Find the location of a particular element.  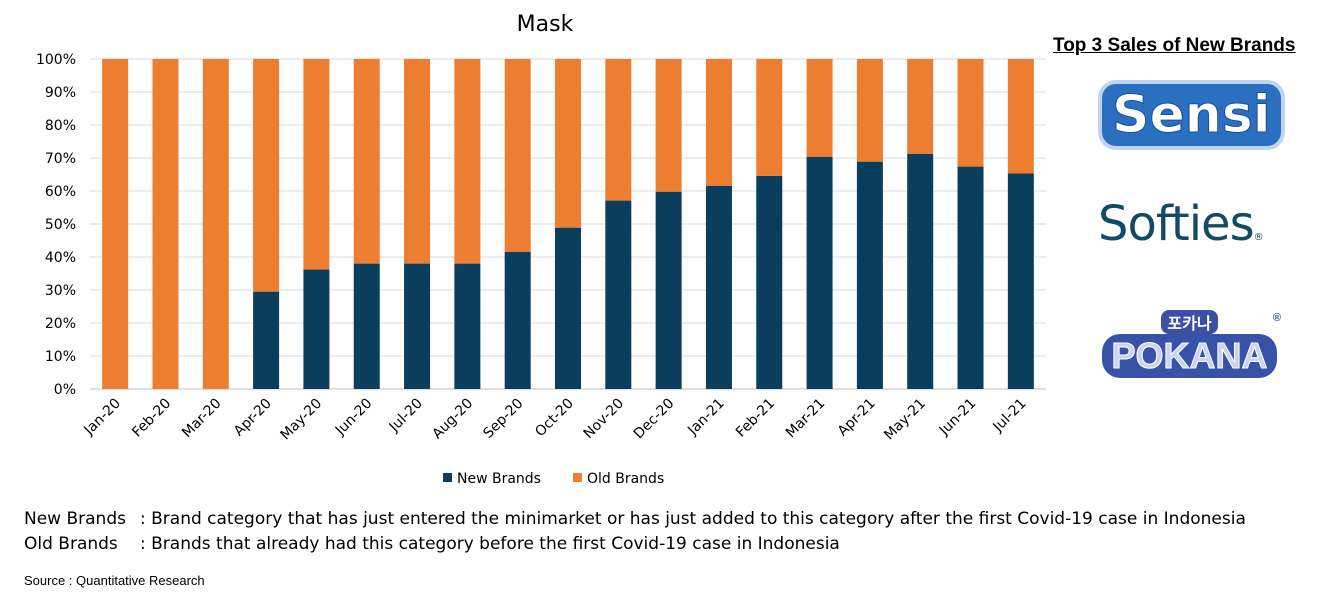

x-tick-label: Jun-20 is located at coordinates (354, 418).